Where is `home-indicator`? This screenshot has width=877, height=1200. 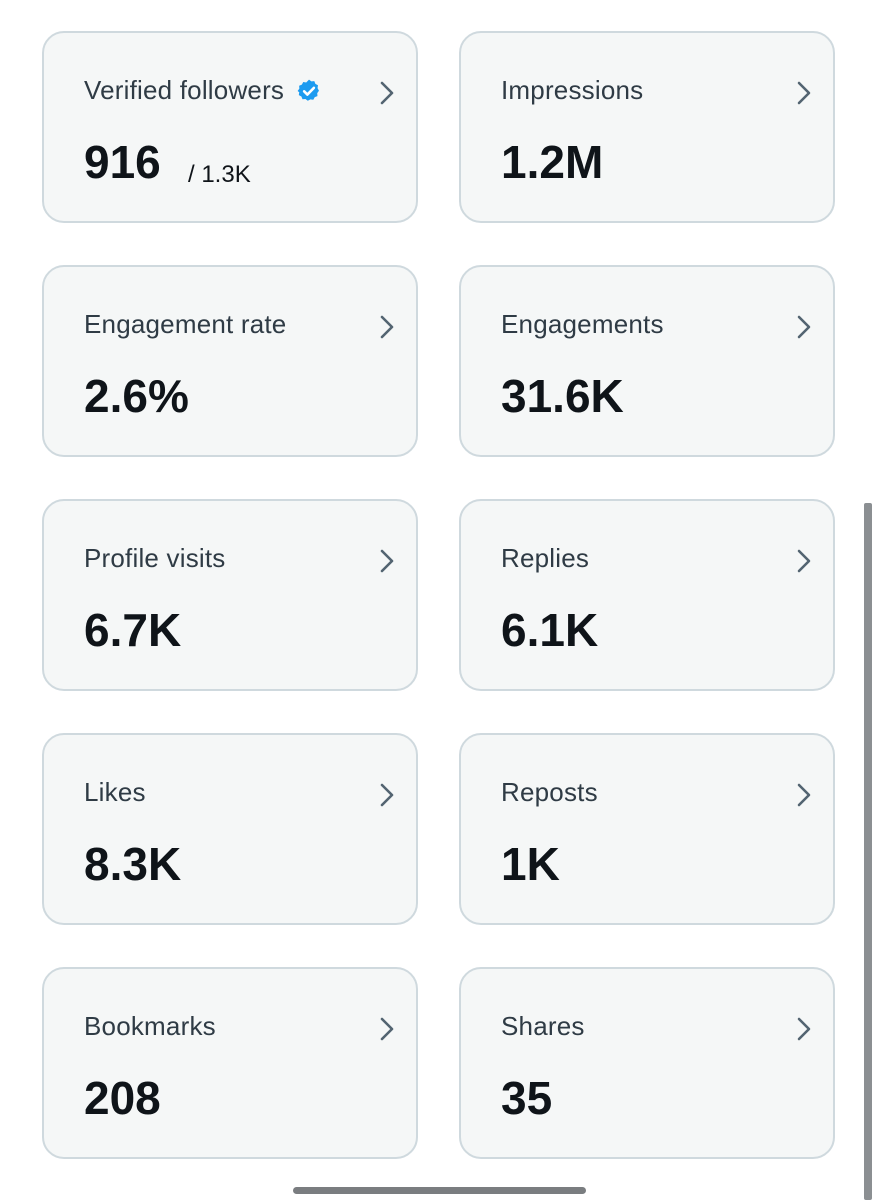 home-indicator is located at coordinates (439, 1190).